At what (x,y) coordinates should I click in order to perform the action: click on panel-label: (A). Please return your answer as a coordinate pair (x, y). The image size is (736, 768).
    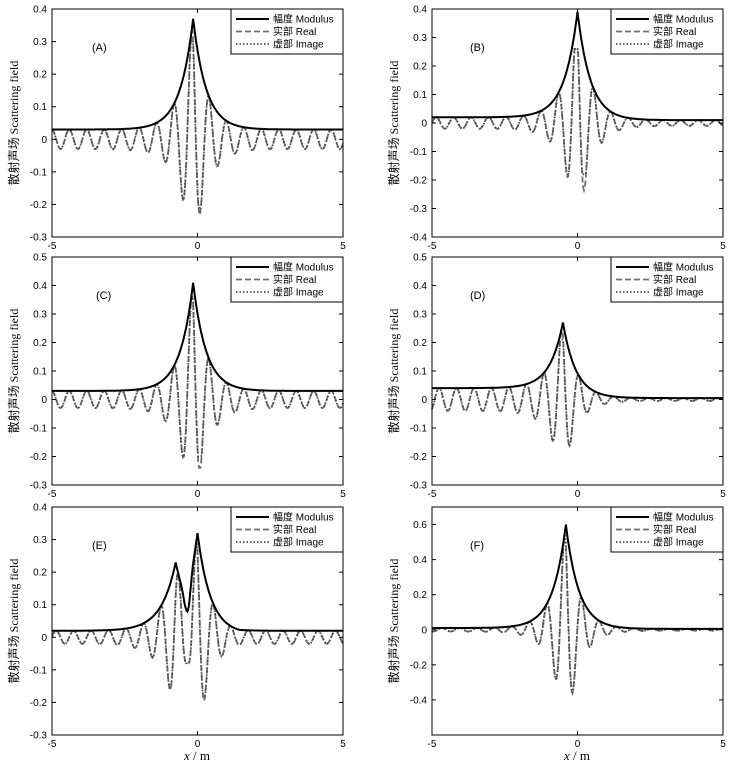
    Looking at the image, I should click on (99, 48).